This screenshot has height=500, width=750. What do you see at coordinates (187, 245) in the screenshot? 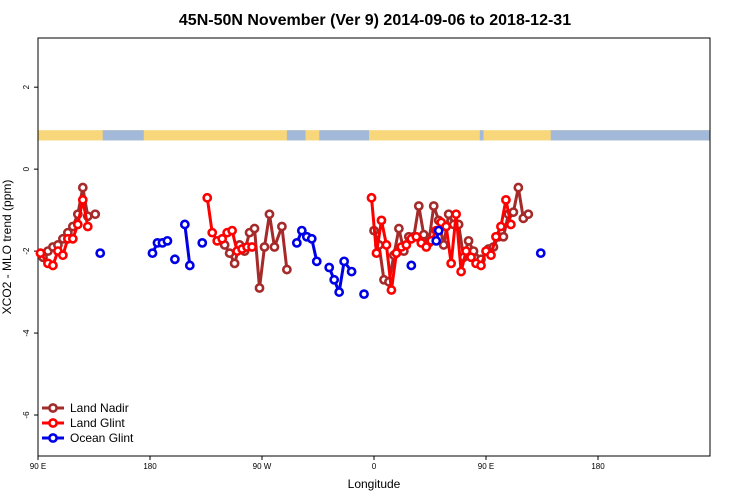
I see `series-line` at bounding box center [187, 245].